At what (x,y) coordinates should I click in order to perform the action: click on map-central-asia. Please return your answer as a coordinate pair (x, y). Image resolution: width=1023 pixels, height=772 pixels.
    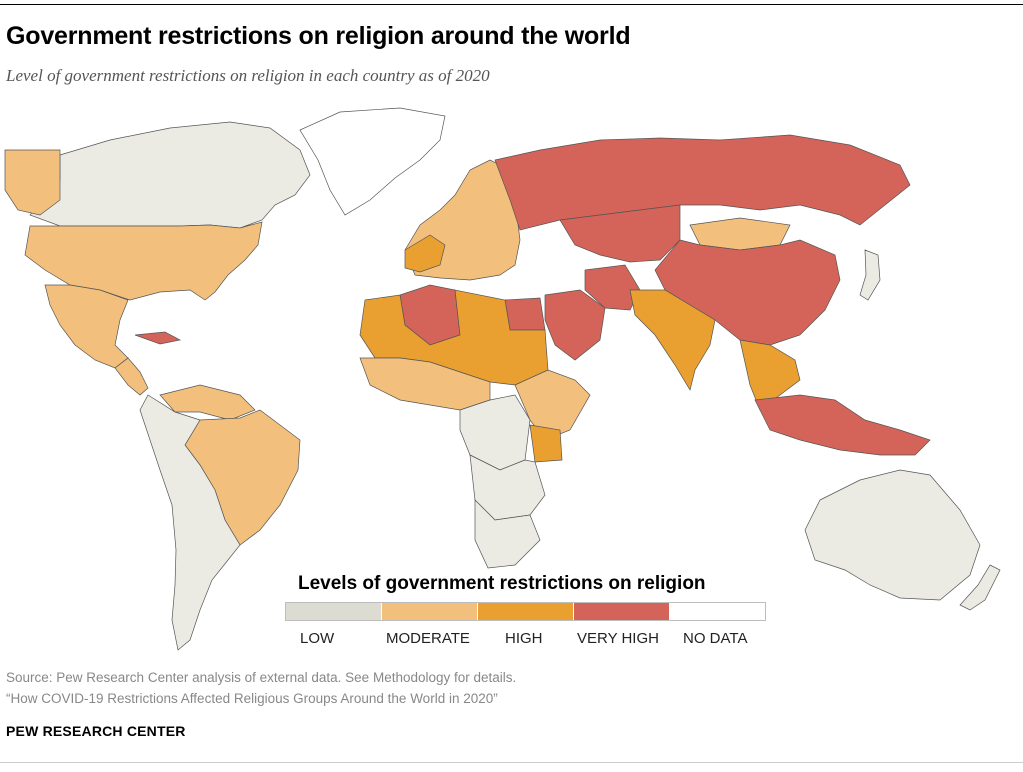
    Looking at the image, I should click on (620, 233).